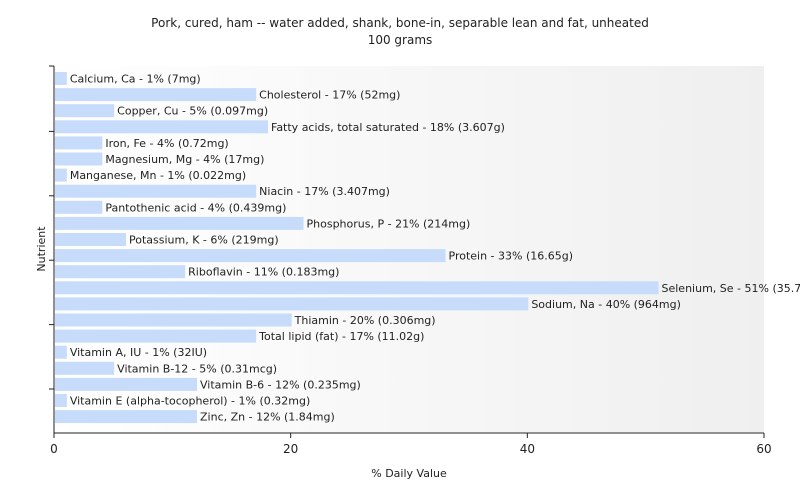 This screenshot has width=800, height=500. I want to click on x-tick-label: 0, so click(54, 449).